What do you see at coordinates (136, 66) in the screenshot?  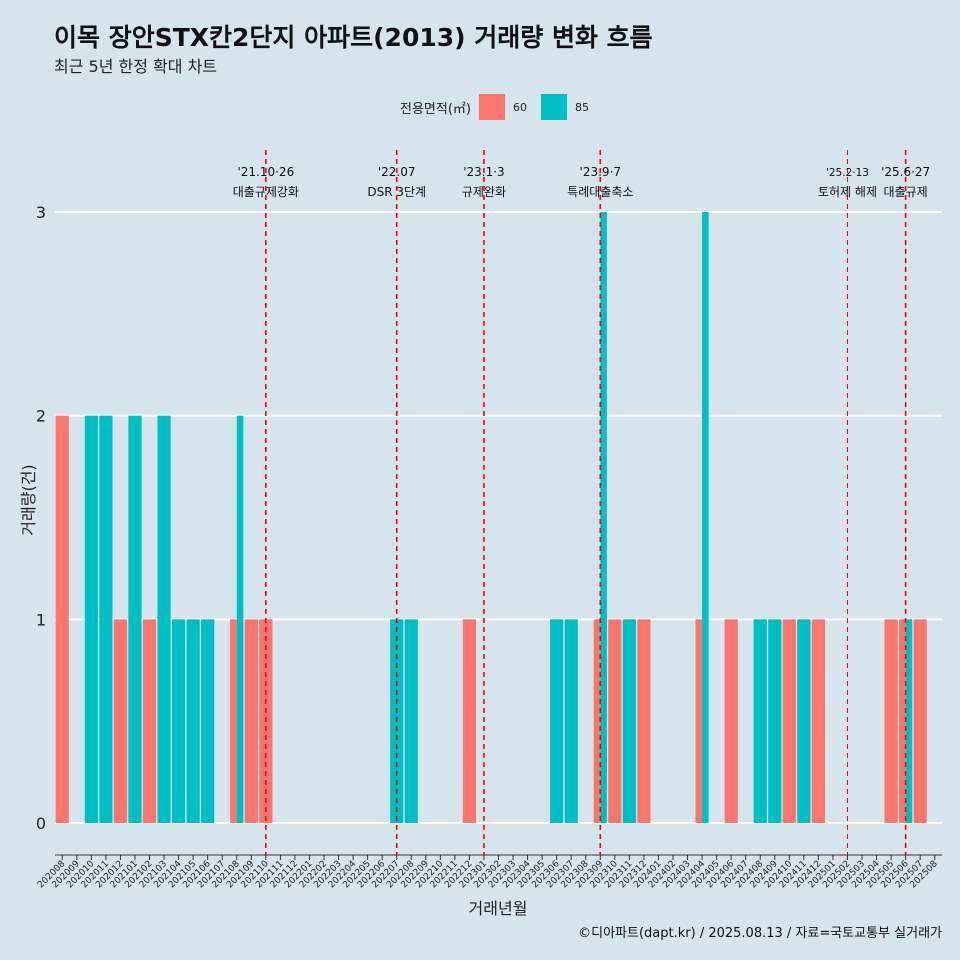 I see `chart-subtitle: 최근 5년 한정 확대 차트` at bounding box center [136, 66].